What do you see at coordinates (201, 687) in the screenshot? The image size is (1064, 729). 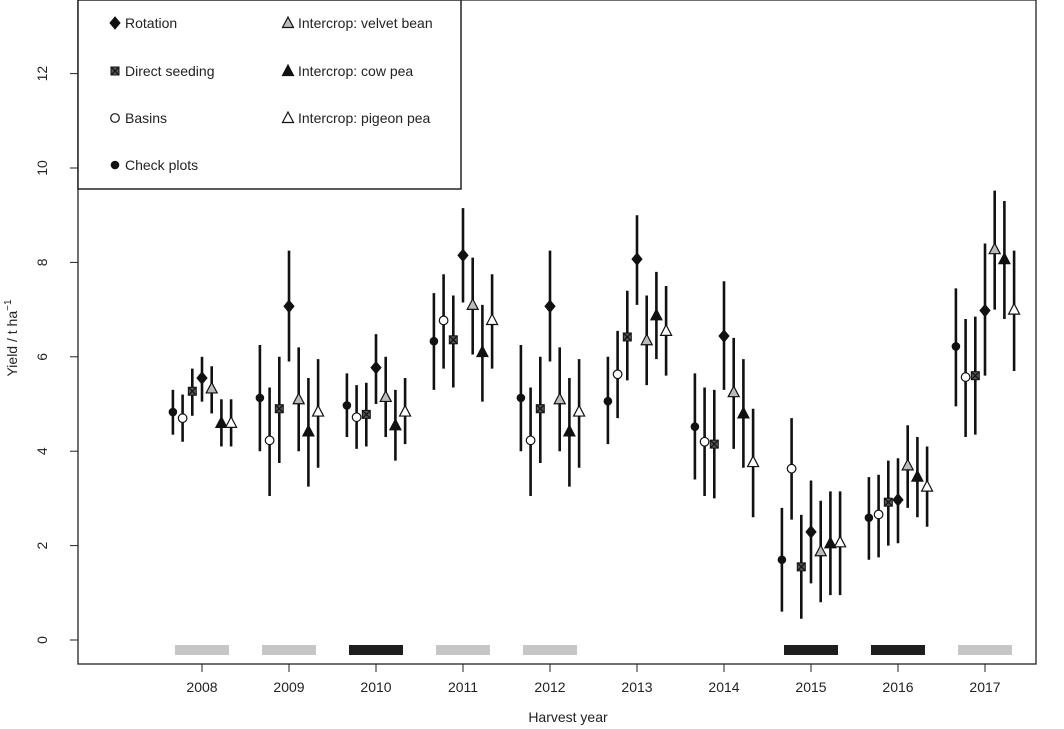 I see `x-tick-label: 2008` at bounding box center [201, 687].